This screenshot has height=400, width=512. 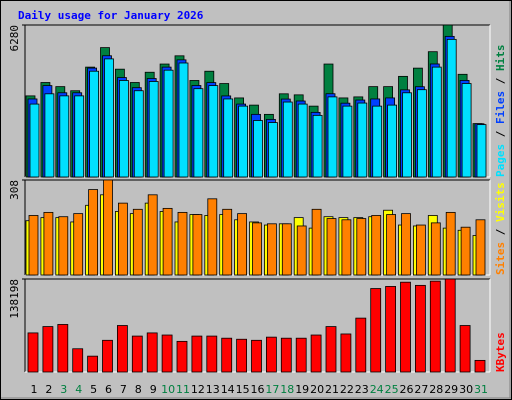 I want to click on x-tick-label: 29, so click(x=451, y=389).